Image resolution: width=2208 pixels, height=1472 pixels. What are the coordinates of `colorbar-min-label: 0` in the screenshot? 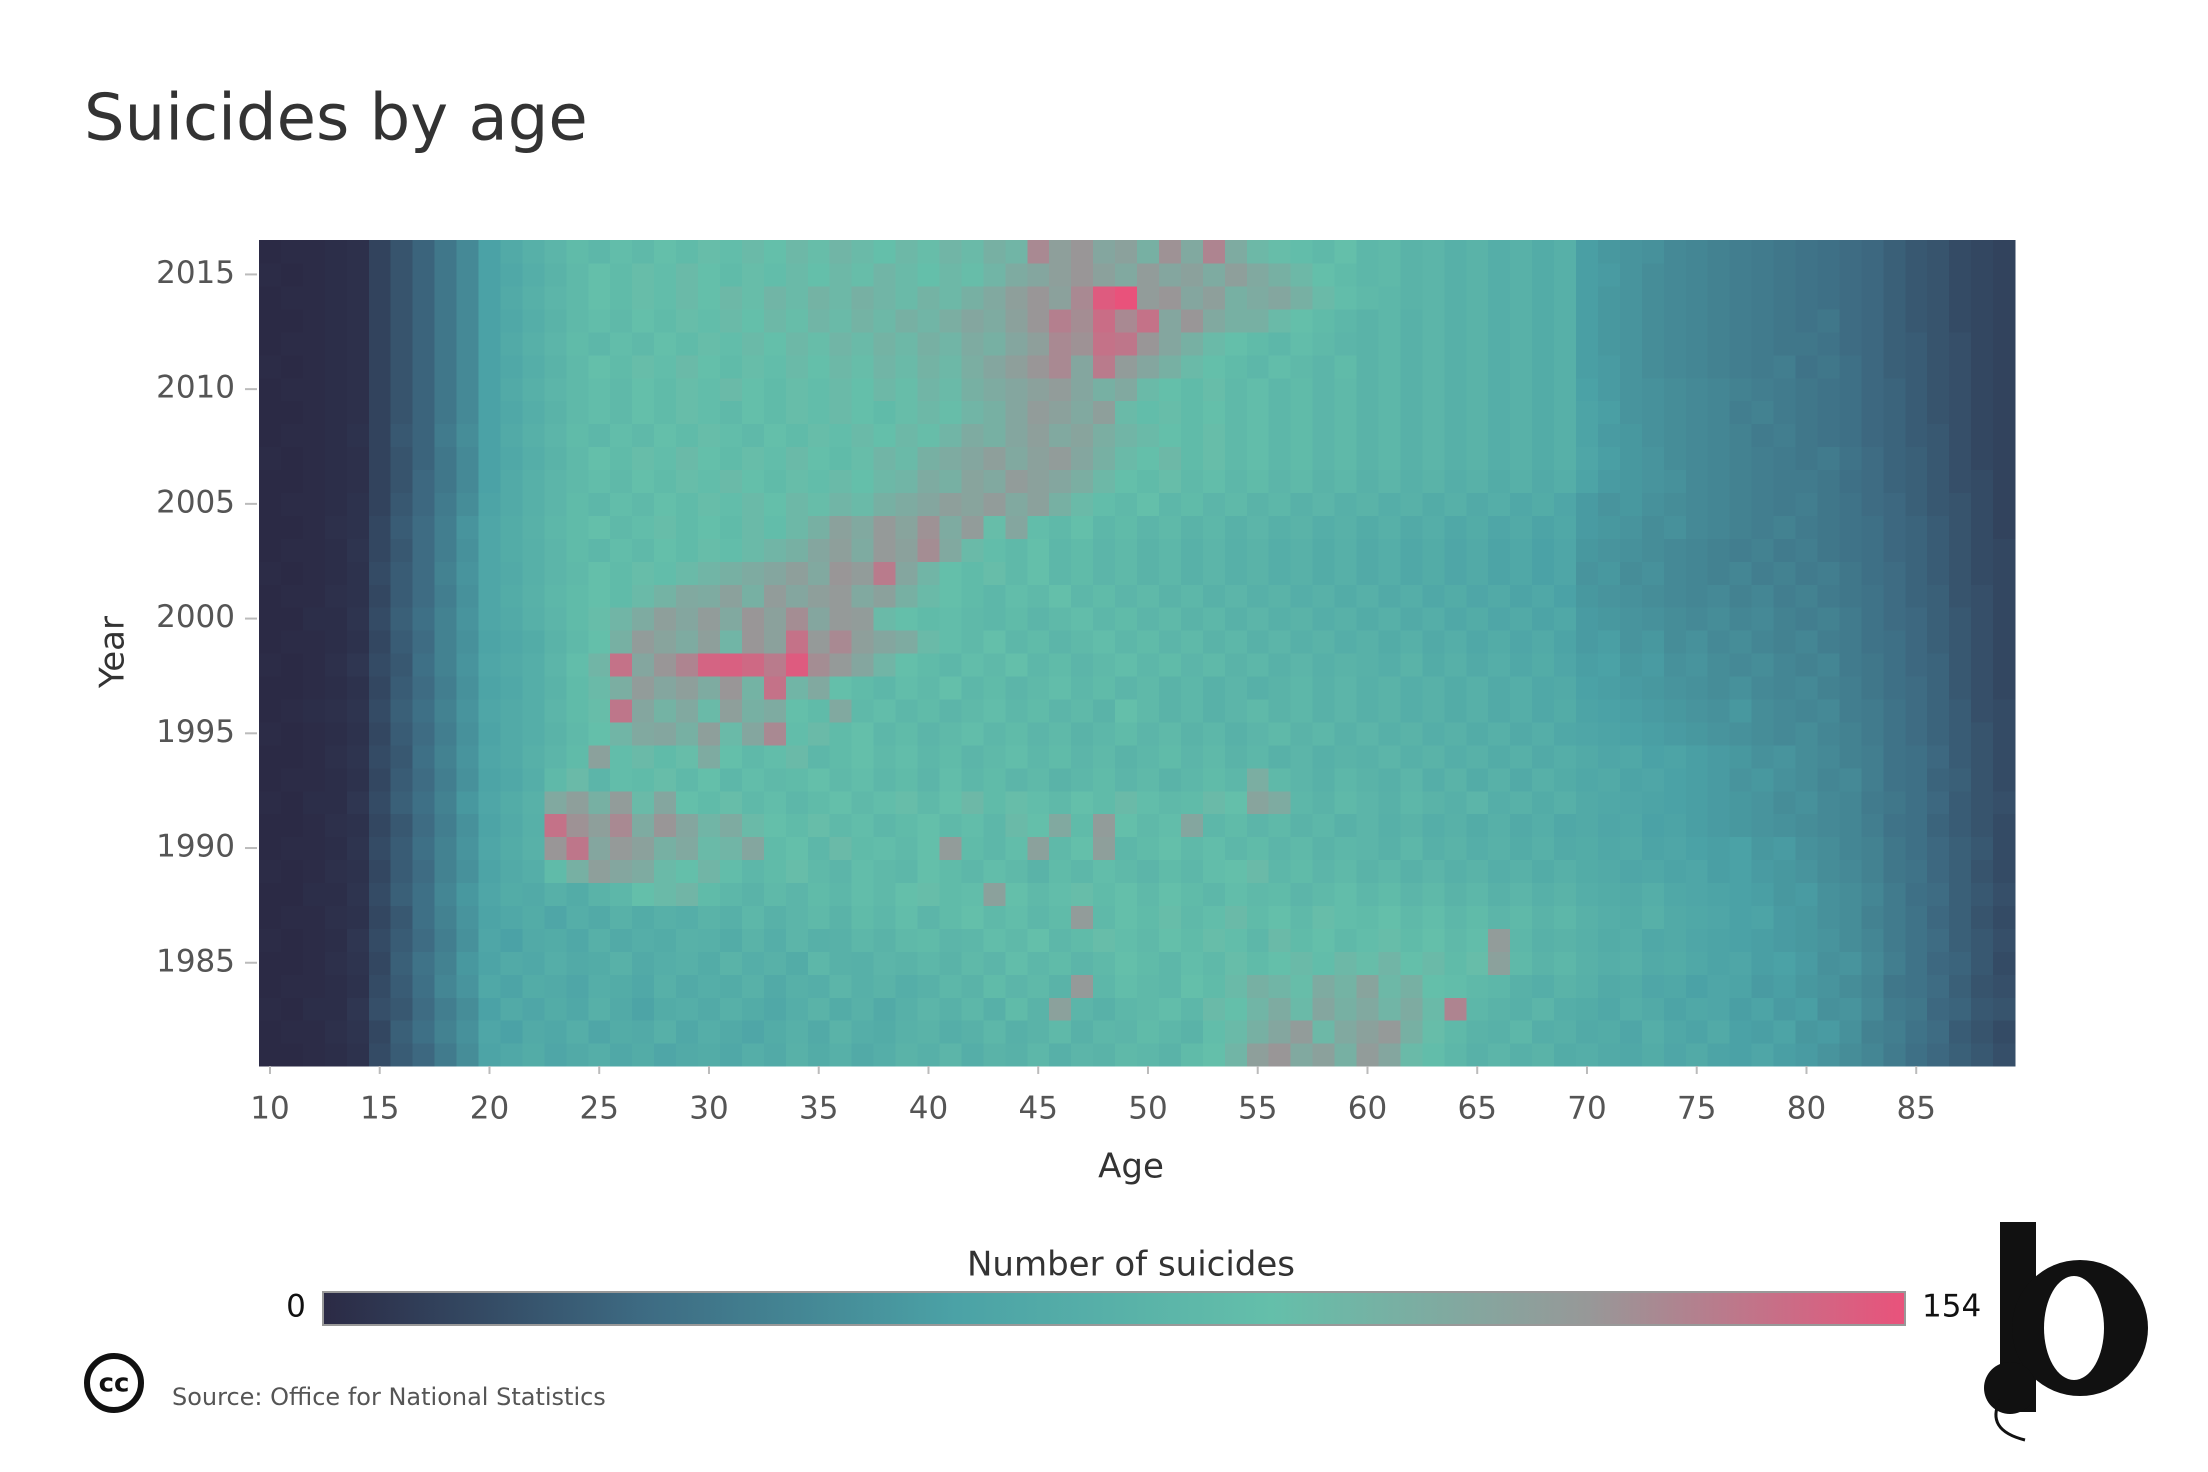 It's located at (296, 1307).